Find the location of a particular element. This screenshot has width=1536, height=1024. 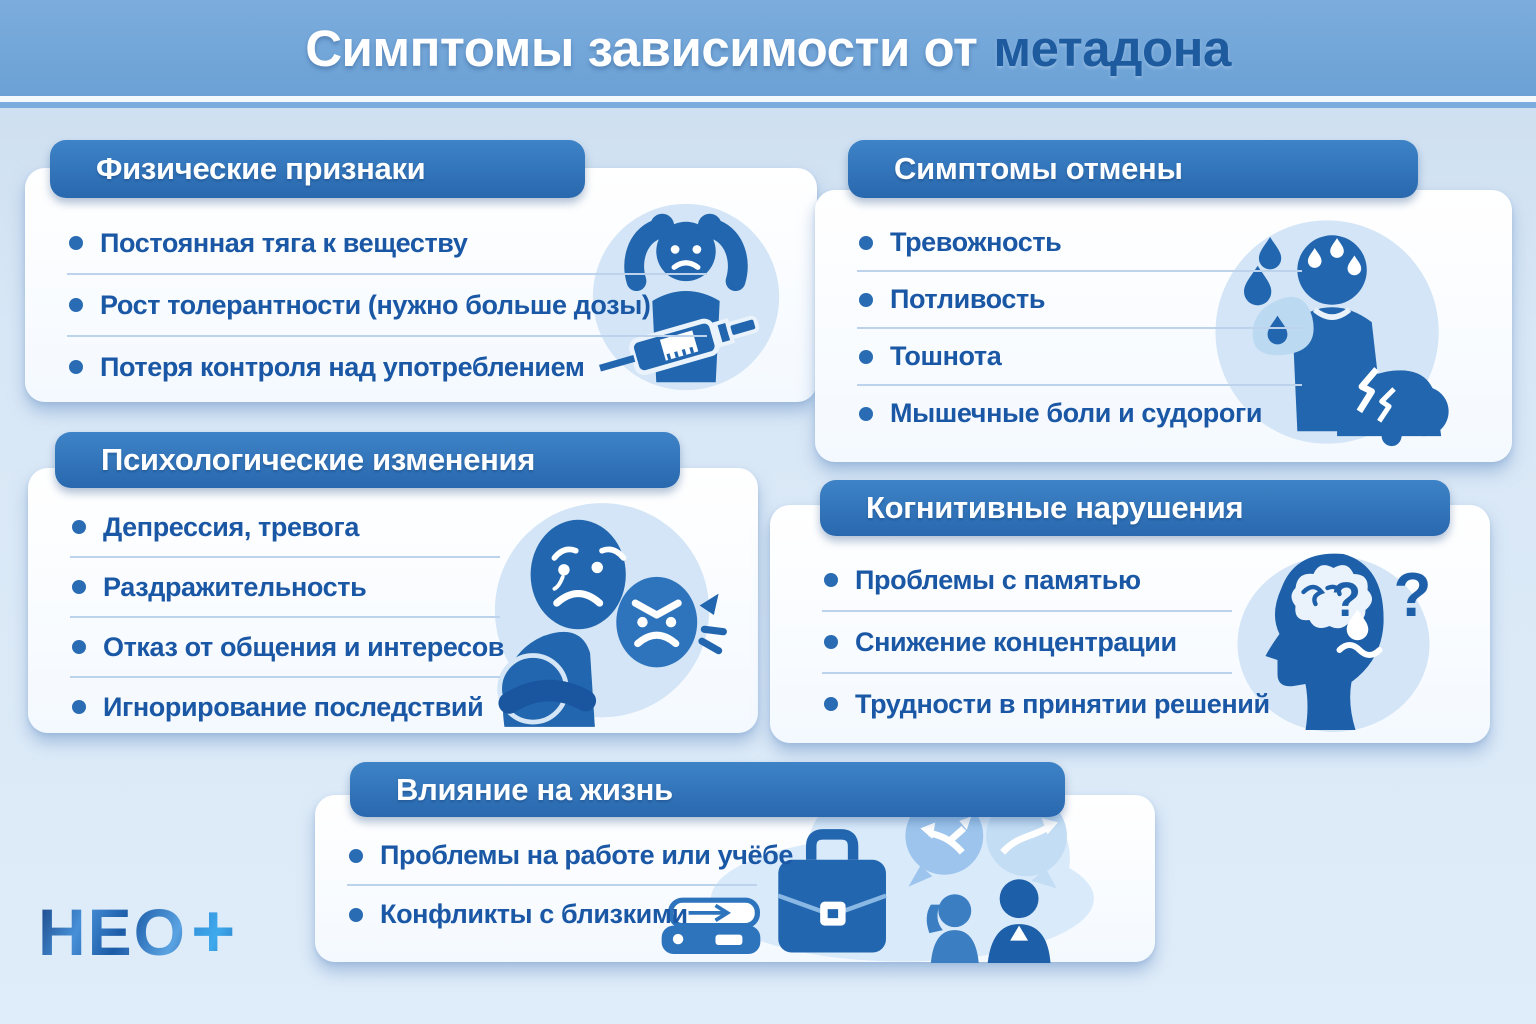

list-item: Тревожность is located at coordinates (1079, 243).